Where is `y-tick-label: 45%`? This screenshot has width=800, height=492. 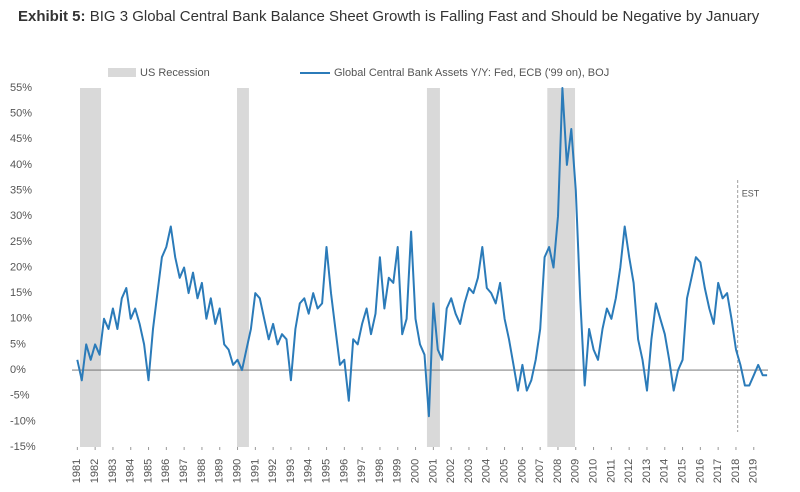
y-tick-label: 45% is located at coordinates (21, 139).